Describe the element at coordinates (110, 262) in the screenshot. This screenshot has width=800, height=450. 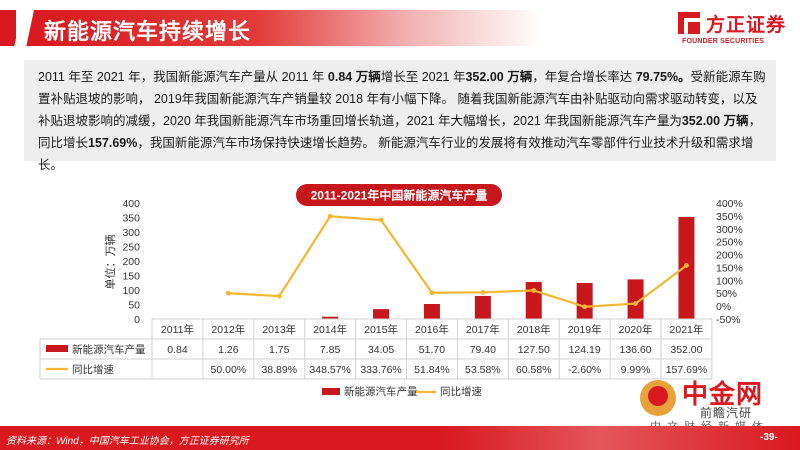
I see `y-axis-label: 单位：万辆` at that location.